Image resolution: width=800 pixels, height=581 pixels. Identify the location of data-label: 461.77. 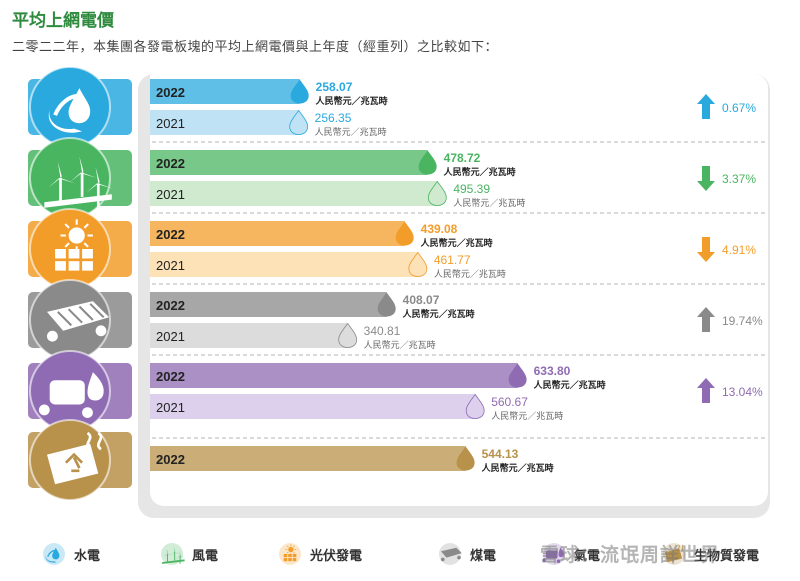
(452, 260).